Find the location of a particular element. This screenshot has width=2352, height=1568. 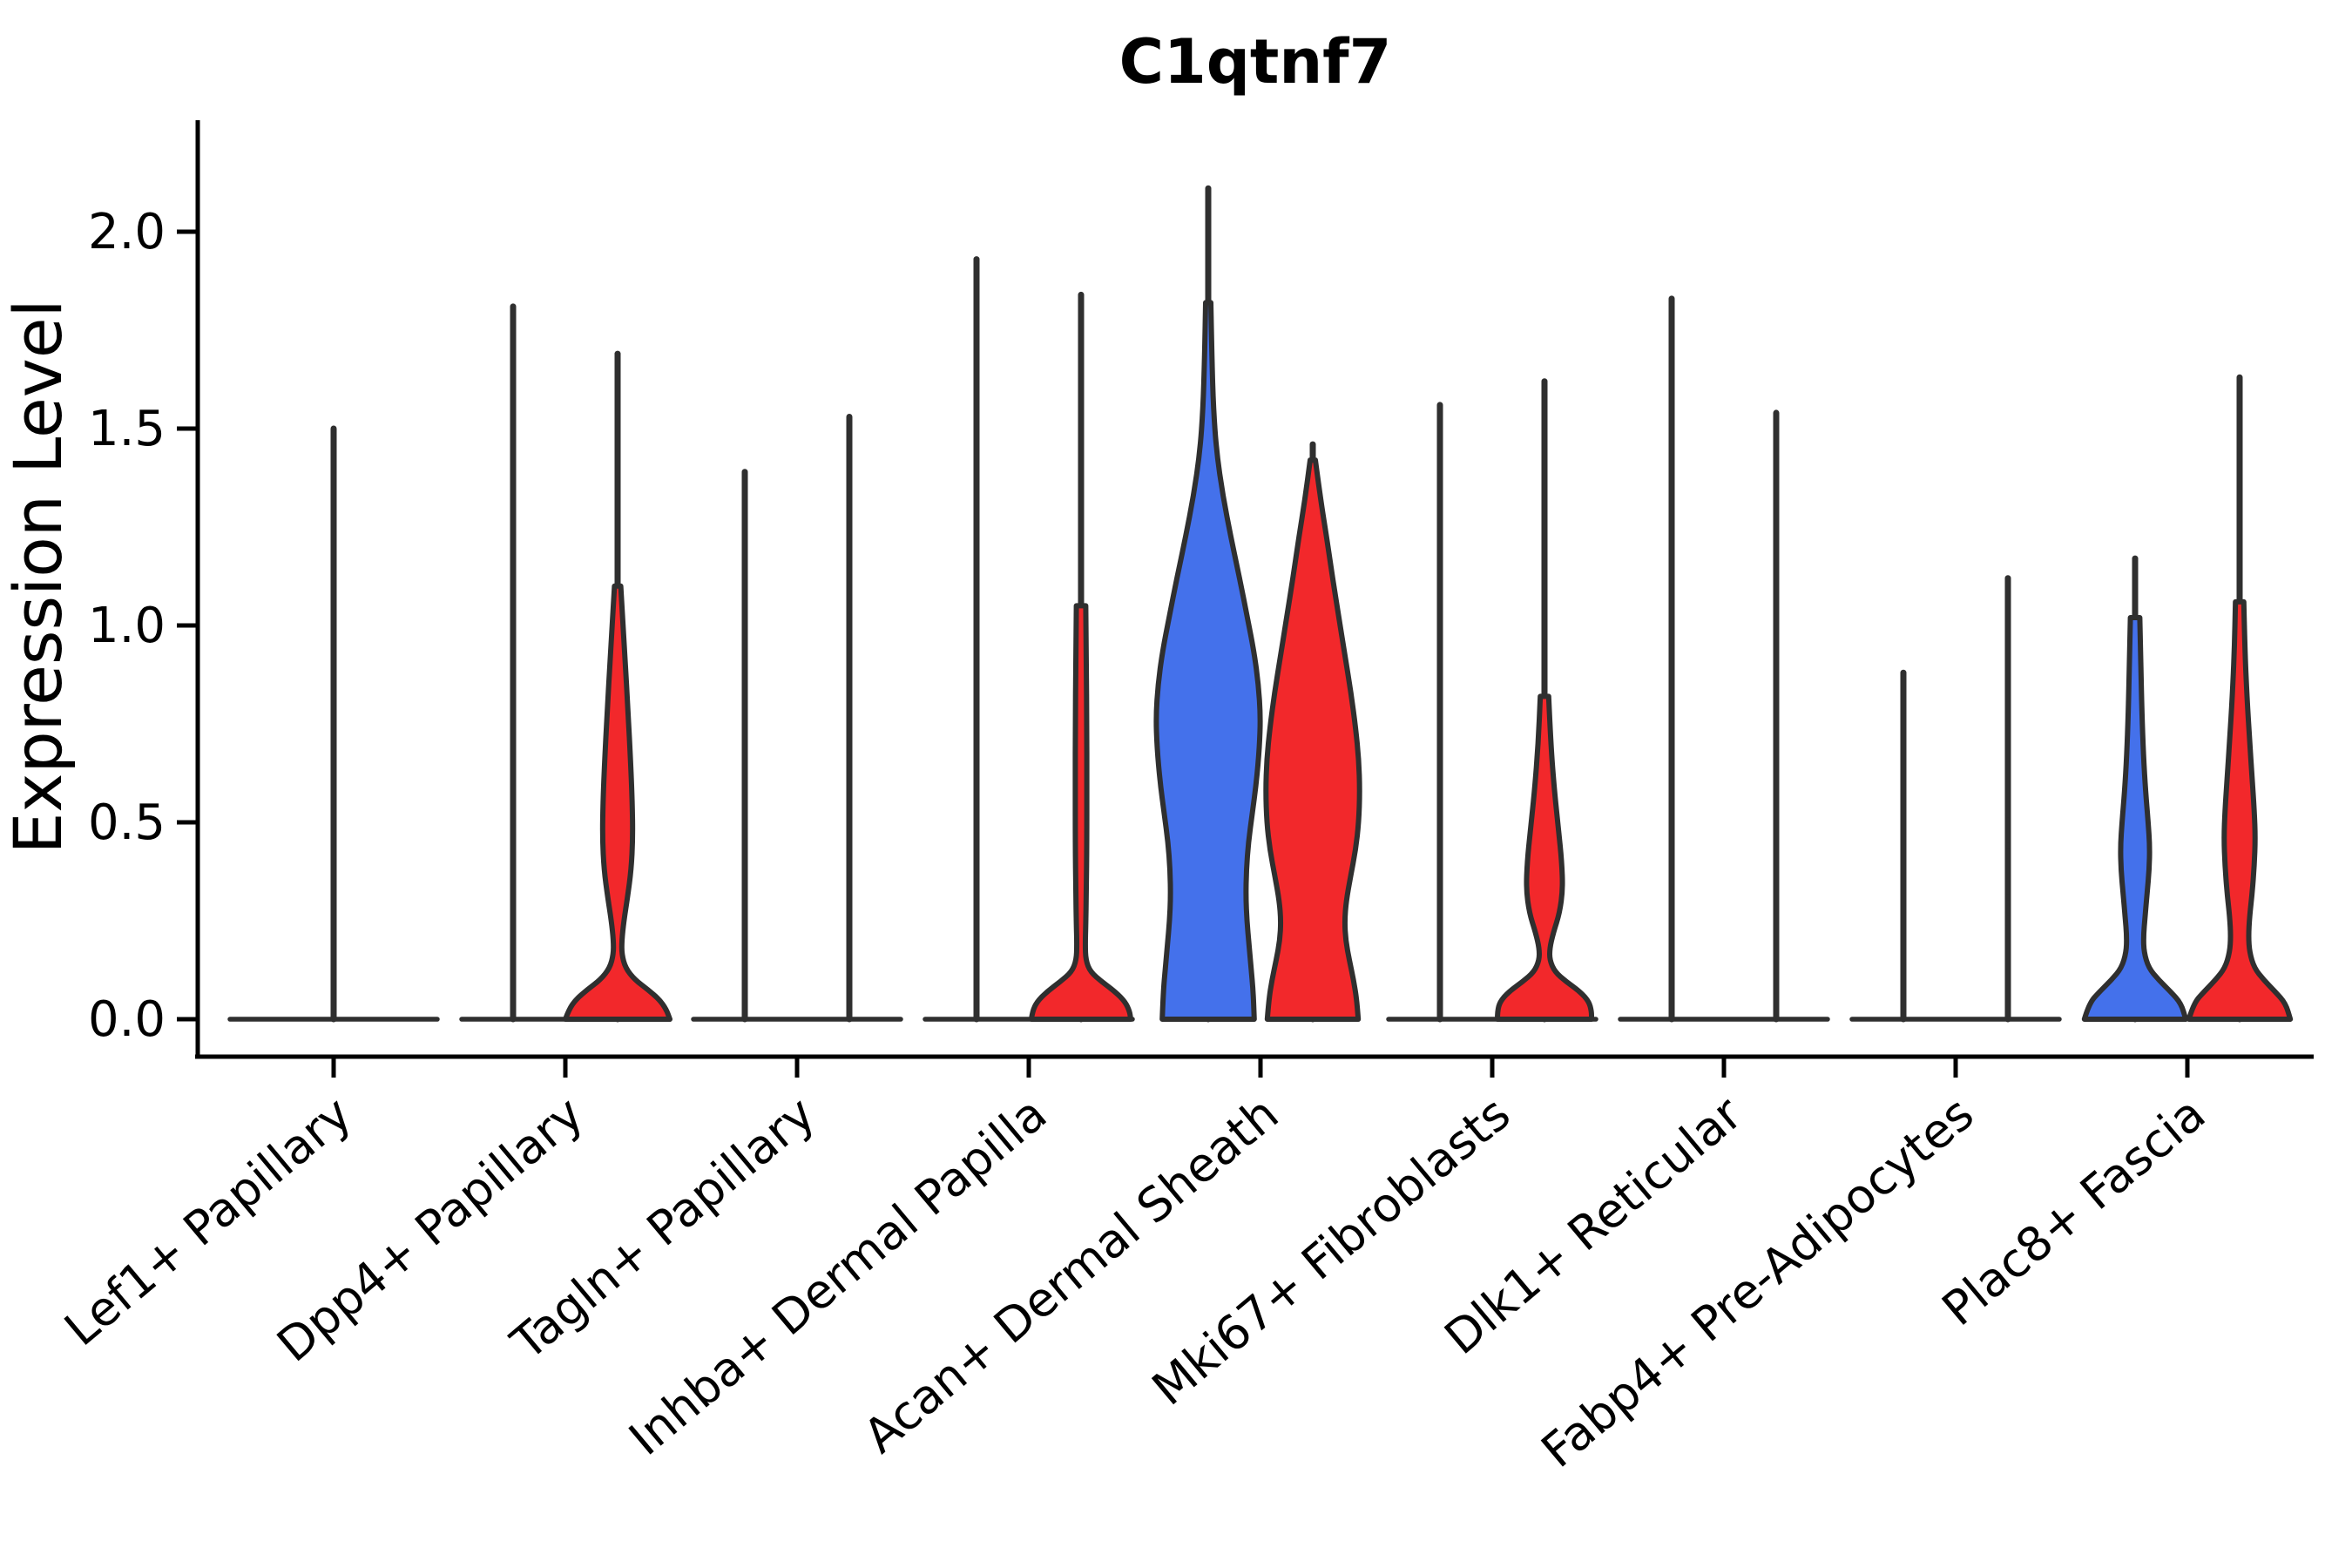

y-tick-label: 0.5 is located at coordinates (127, 822).